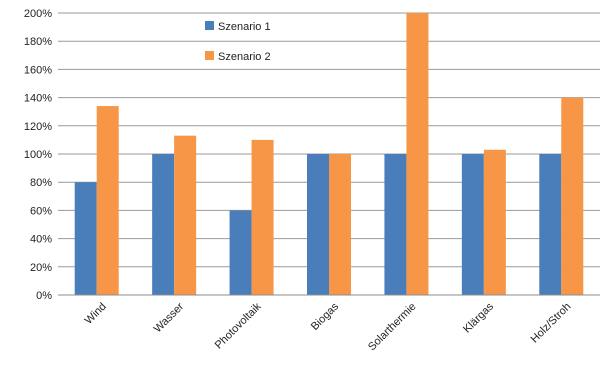 This screenshot has height=373, width=604. Describe the element at coordinates (417, 154) in the screenshot. I see `bar-2-solarthermie` at that location.